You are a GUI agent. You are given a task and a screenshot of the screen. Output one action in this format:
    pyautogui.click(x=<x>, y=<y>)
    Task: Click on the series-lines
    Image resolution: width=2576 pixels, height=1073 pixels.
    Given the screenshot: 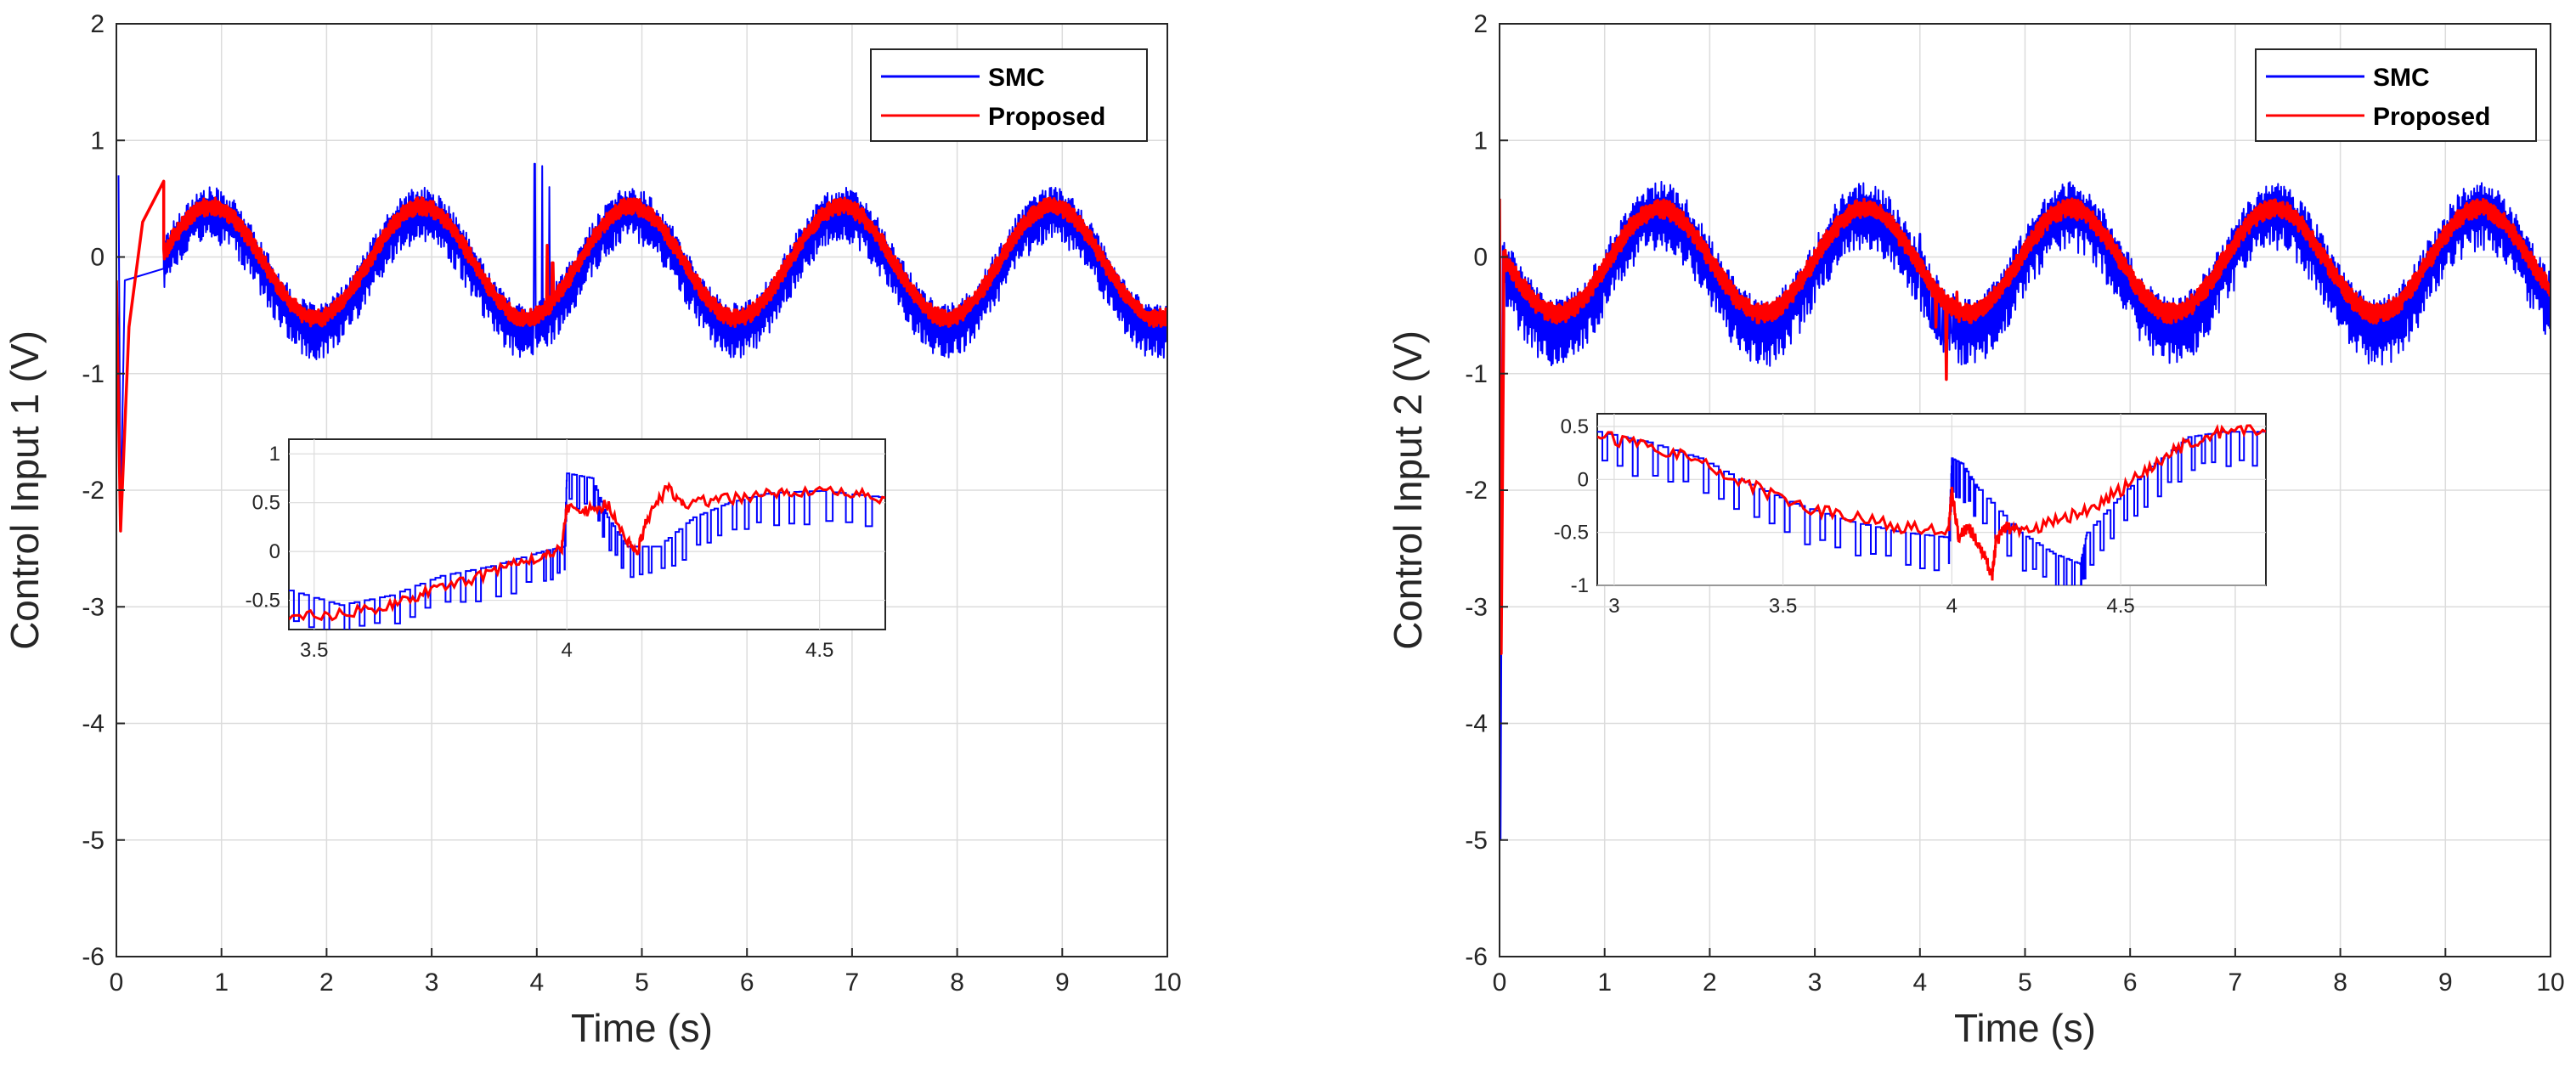 What is the action you would take?
    pyautogui.click(x=641, y=347)
    